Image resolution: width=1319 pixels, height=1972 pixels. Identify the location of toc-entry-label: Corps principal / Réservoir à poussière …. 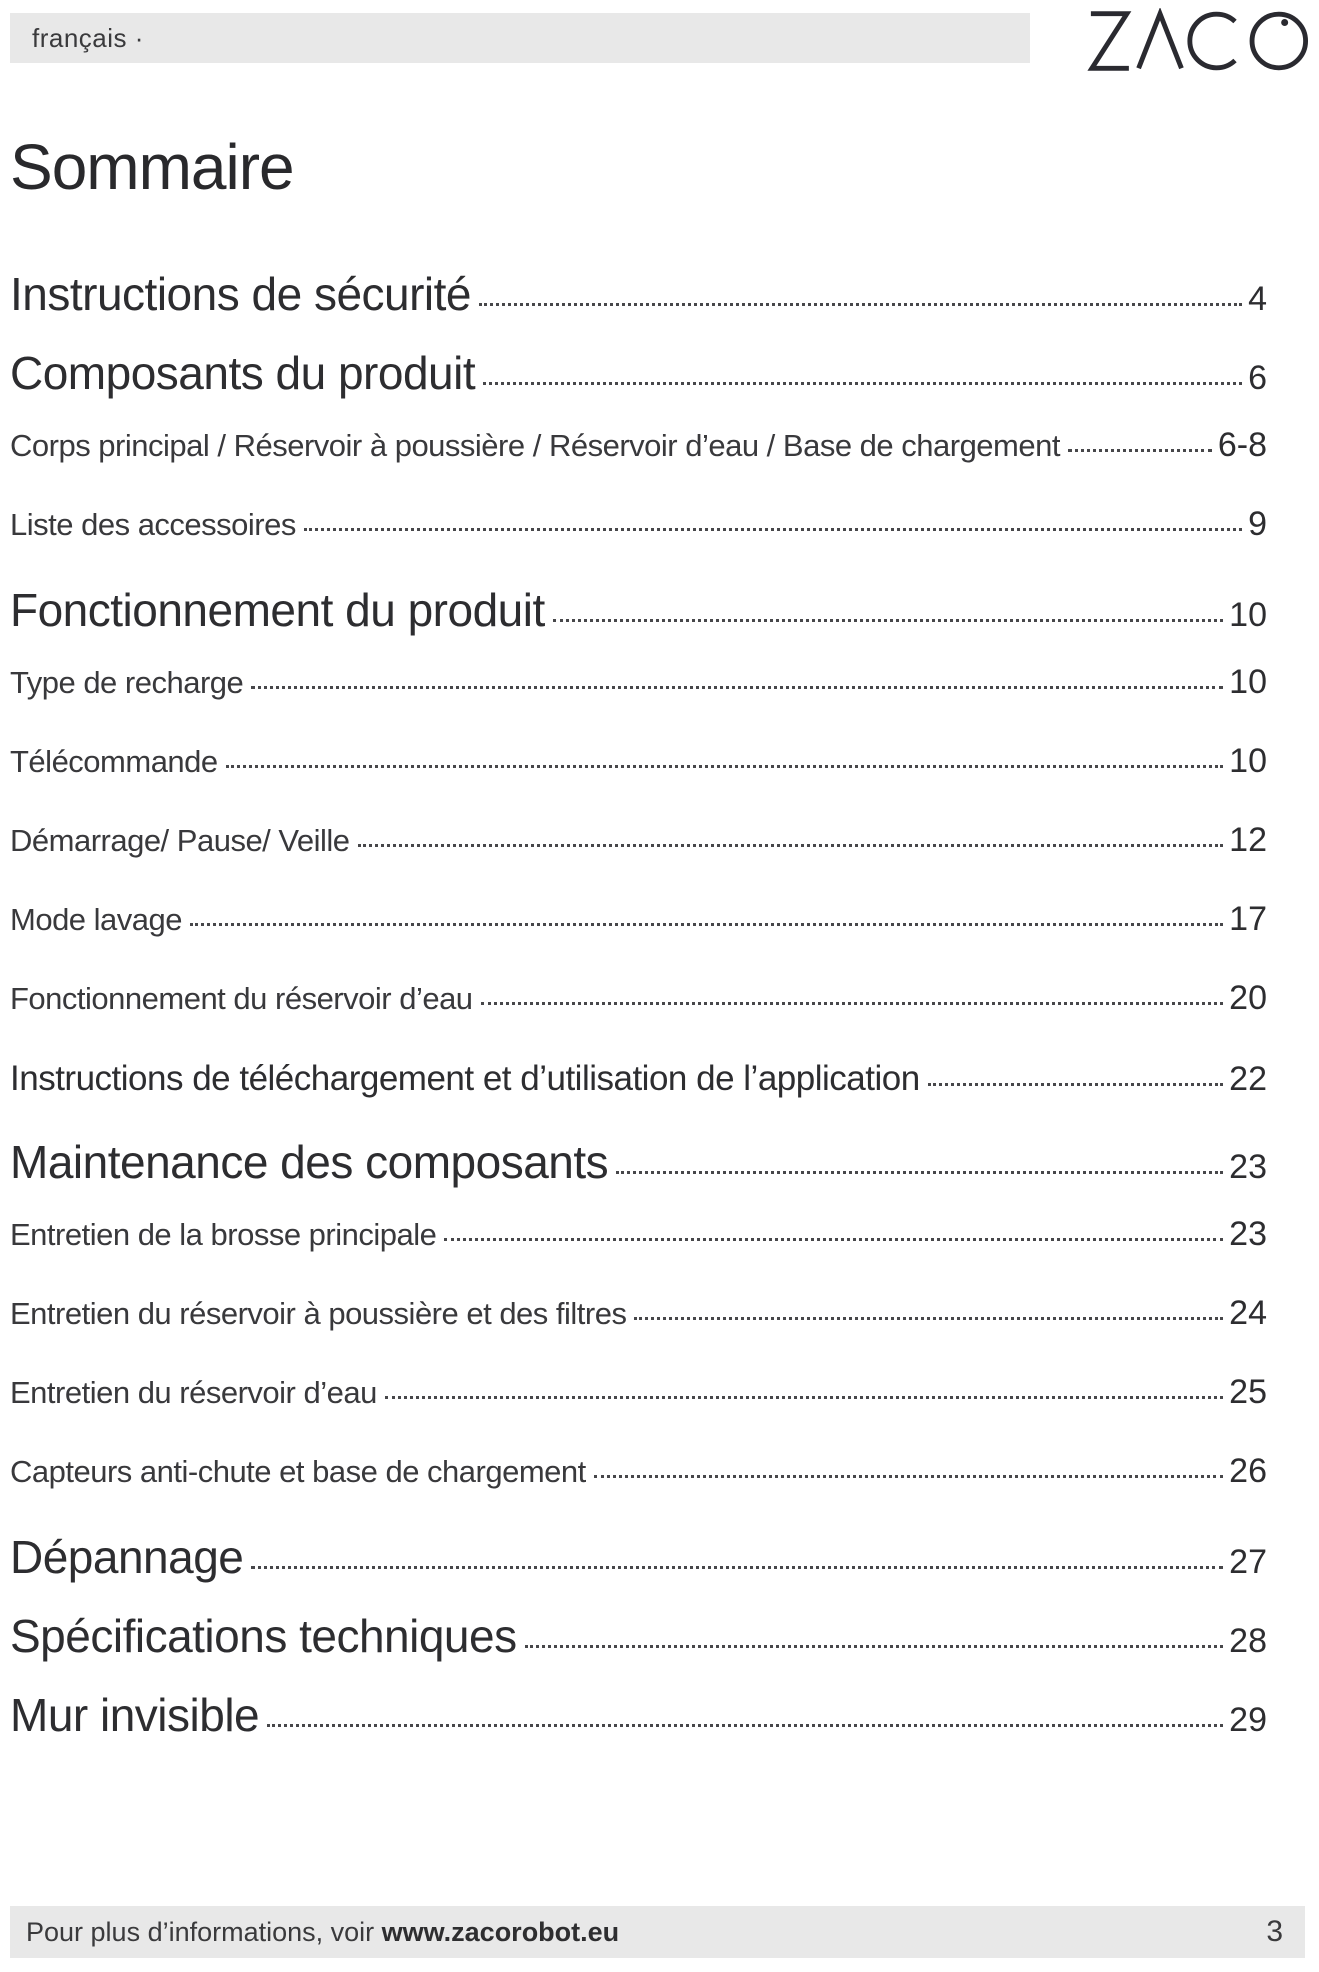
(535, 446).